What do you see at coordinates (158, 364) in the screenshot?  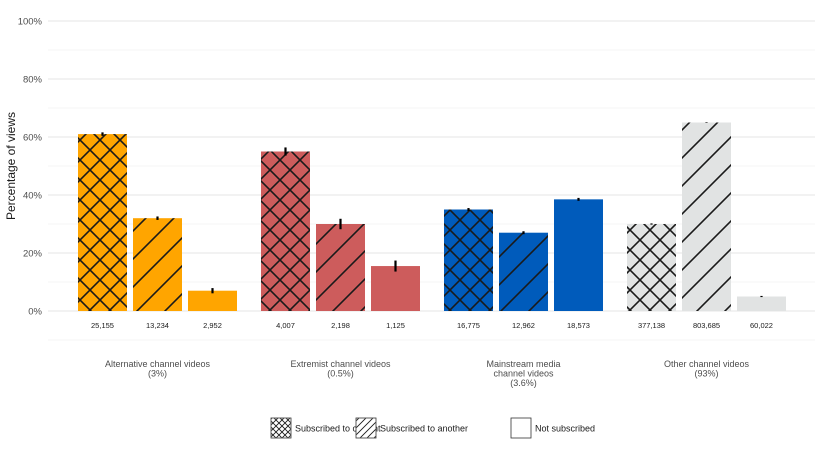 I see `category-name: Alternative channel videos` at bounding box center [158, 364].